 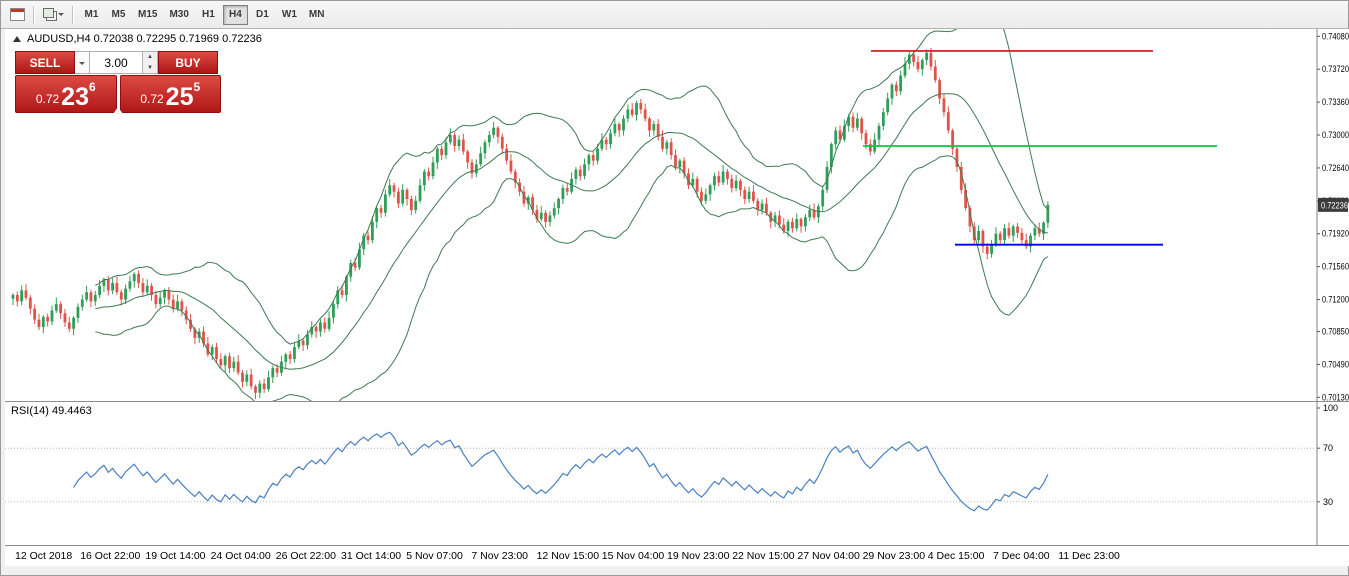 I want to click on timeframe-m1: M1, so click(x=91, y=15).